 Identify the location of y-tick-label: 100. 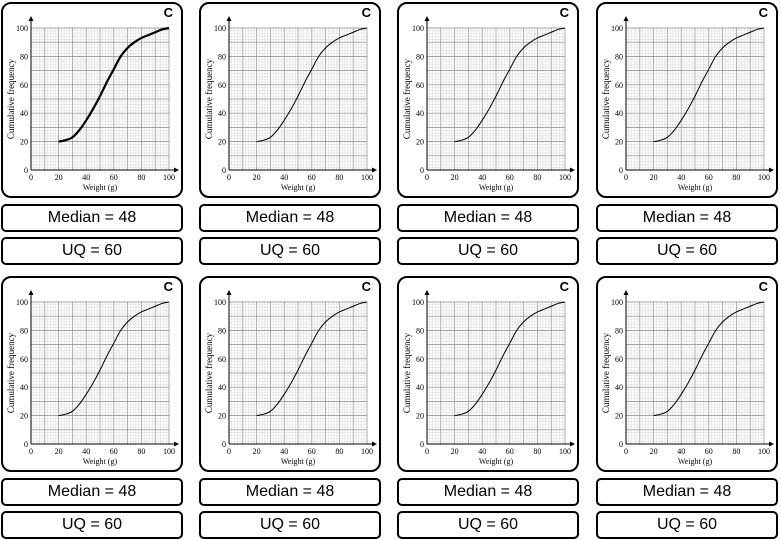
(220, 302).